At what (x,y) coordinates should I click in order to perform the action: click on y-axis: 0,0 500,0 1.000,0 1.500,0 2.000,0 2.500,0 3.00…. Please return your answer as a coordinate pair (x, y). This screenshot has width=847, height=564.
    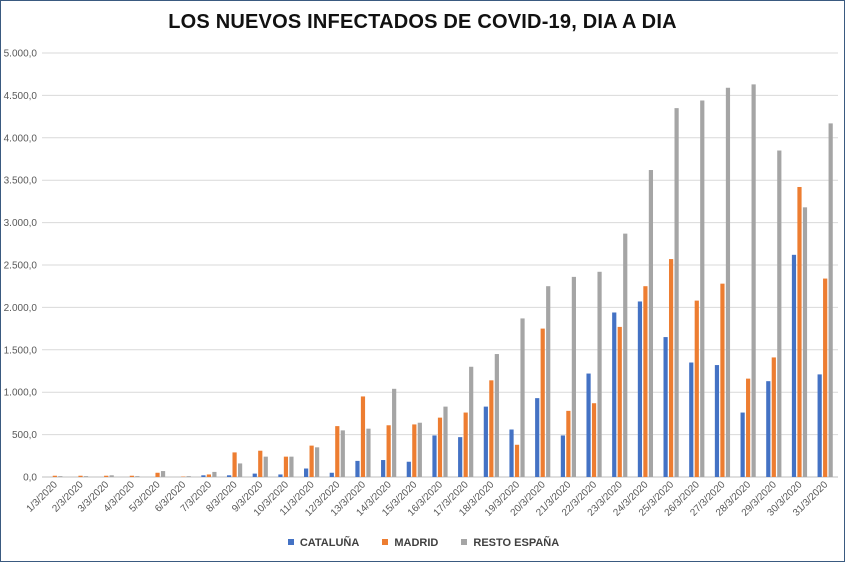
    Looking at the image, I should click on (21, 266).